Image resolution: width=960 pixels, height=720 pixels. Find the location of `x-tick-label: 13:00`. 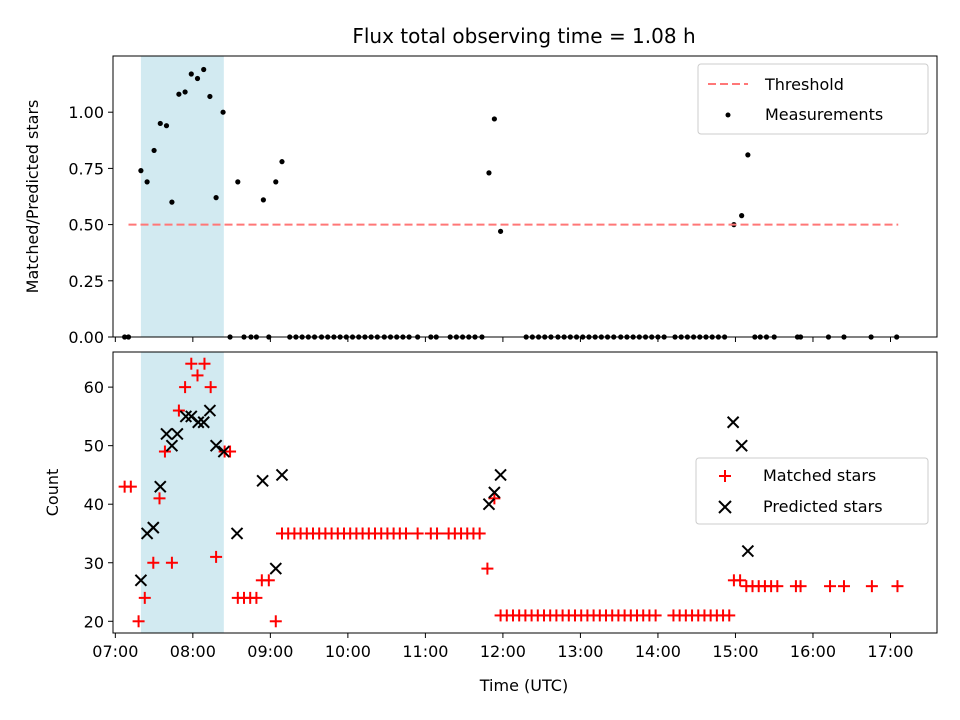

x-tick-label: 13:00 is located at coordinates (580, 651).